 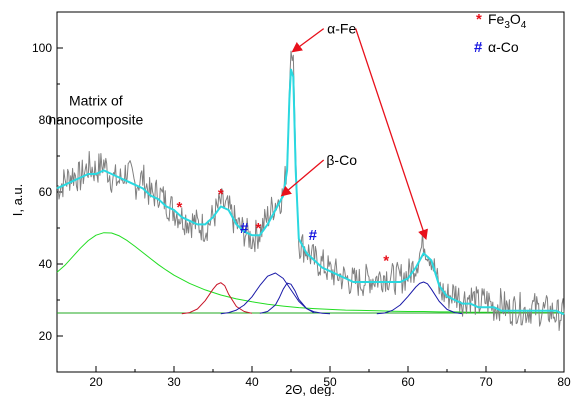 I want to click on x-tick-label: 30, so click(x=174, y=382).